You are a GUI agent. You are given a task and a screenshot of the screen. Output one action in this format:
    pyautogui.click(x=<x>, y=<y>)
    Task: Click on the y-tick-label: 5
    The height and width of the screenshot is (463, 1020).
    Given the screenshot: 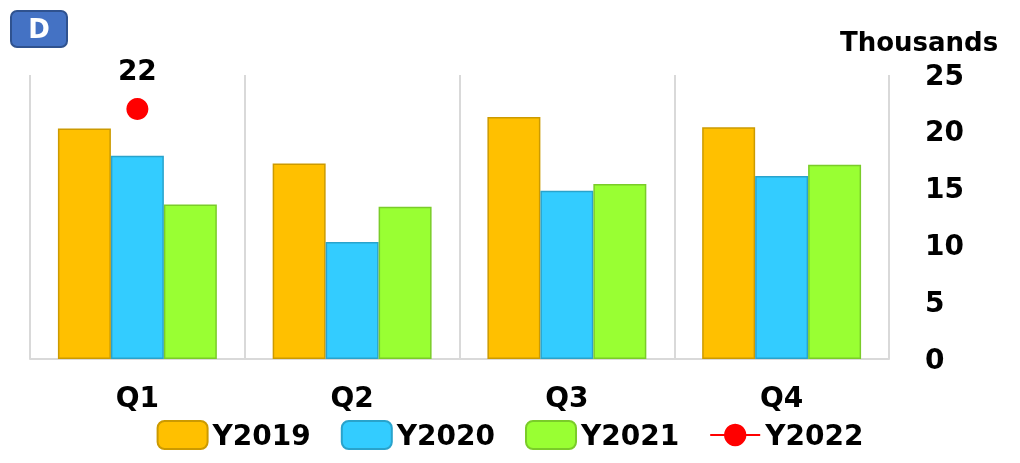 What is the action you would take?
    pyautogui.click(x=935, y=302)
    